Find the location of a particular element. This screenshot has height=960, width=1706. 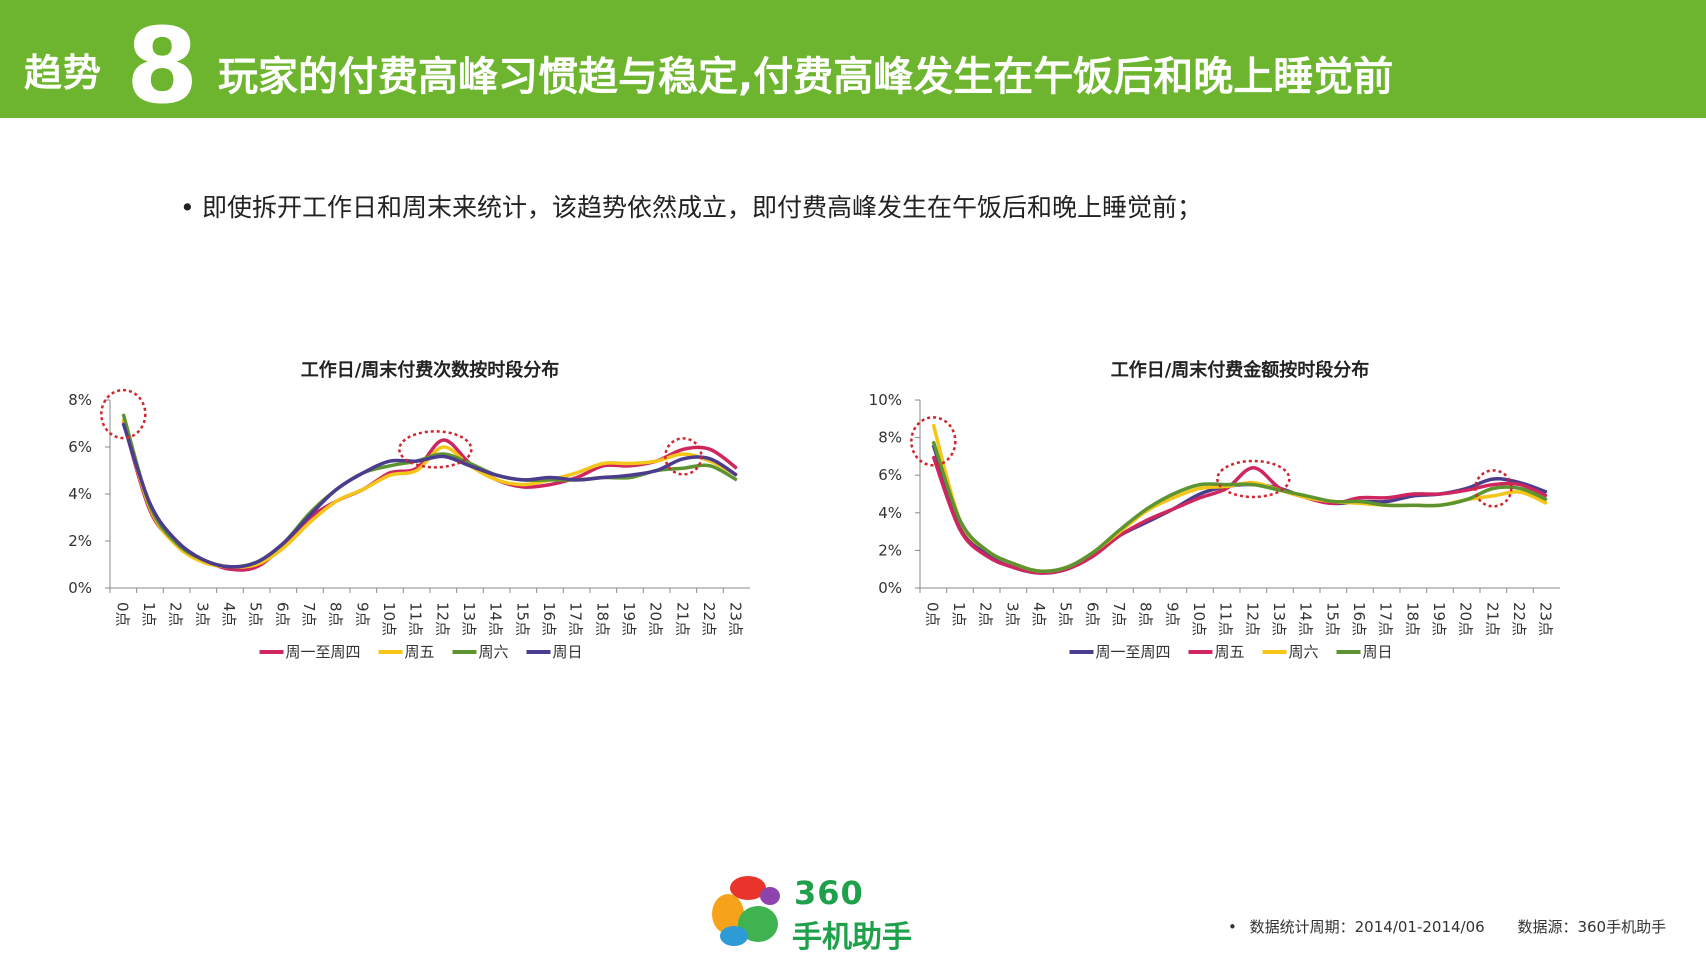

x-tick-label: 11点 is located at coordinates (1226, 619).